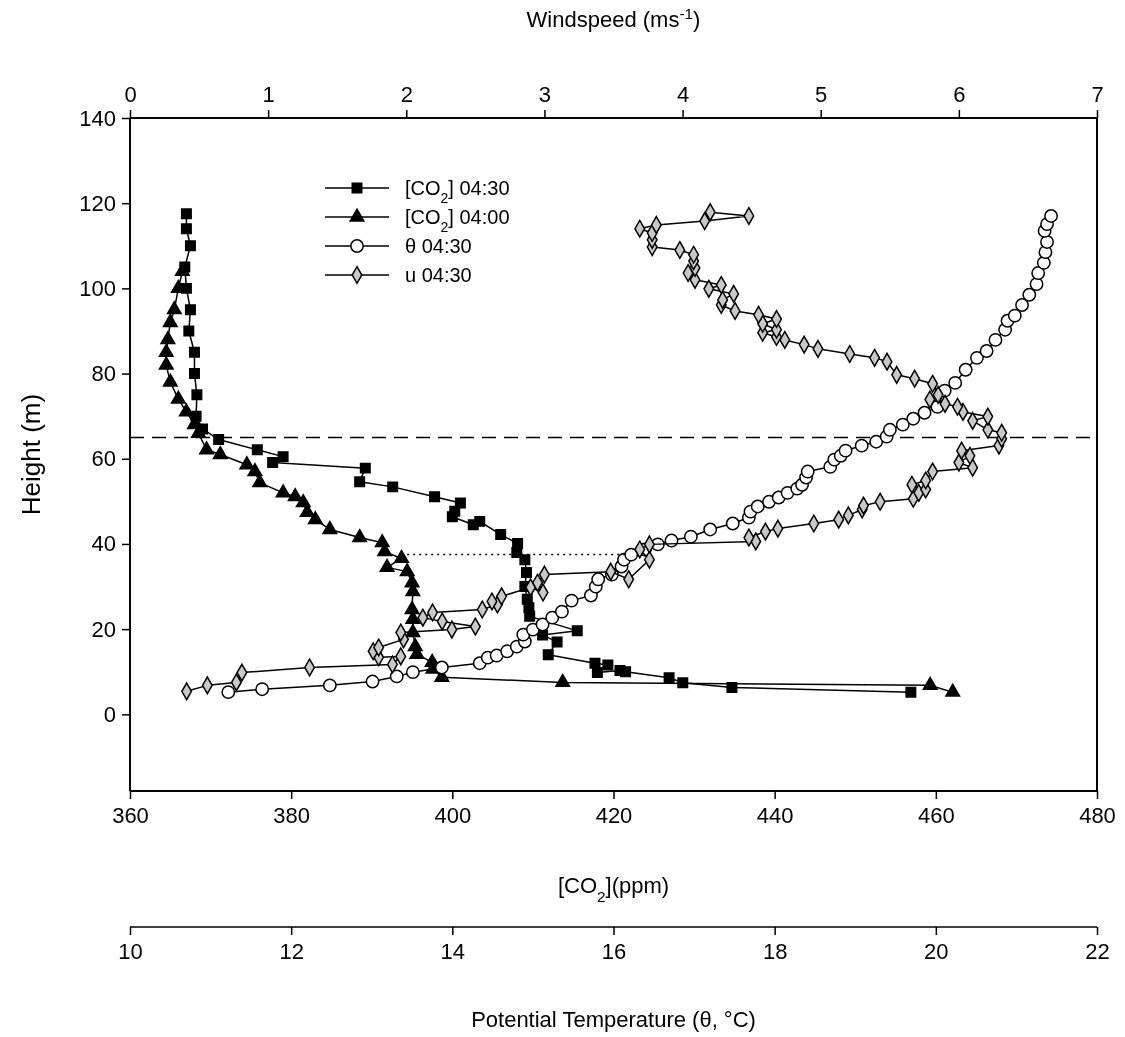  What do you see at coordinates (268, 94) in the screenshot?
I see `x-tick-label: 1` at bounding box center [268, 94].